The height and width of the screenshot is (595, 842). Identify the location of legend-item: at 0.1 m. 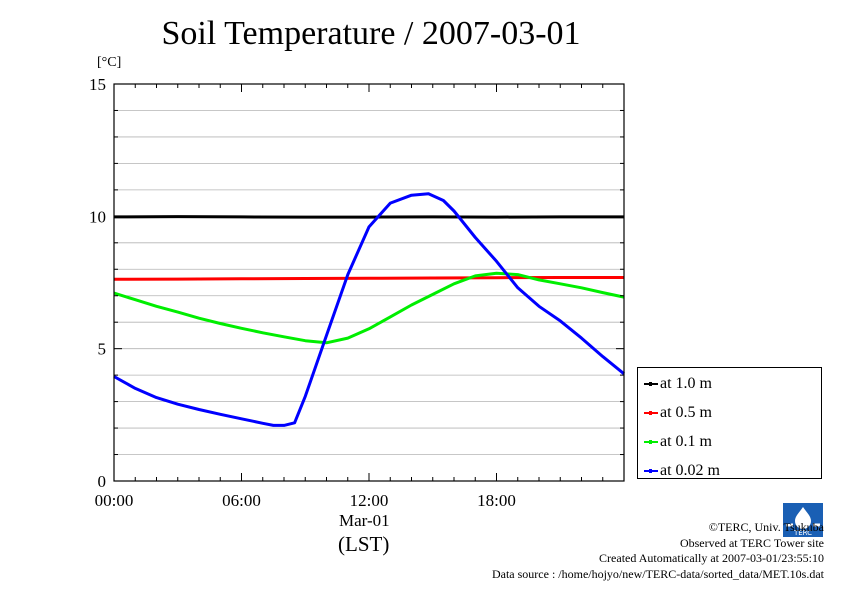
(678, 442).